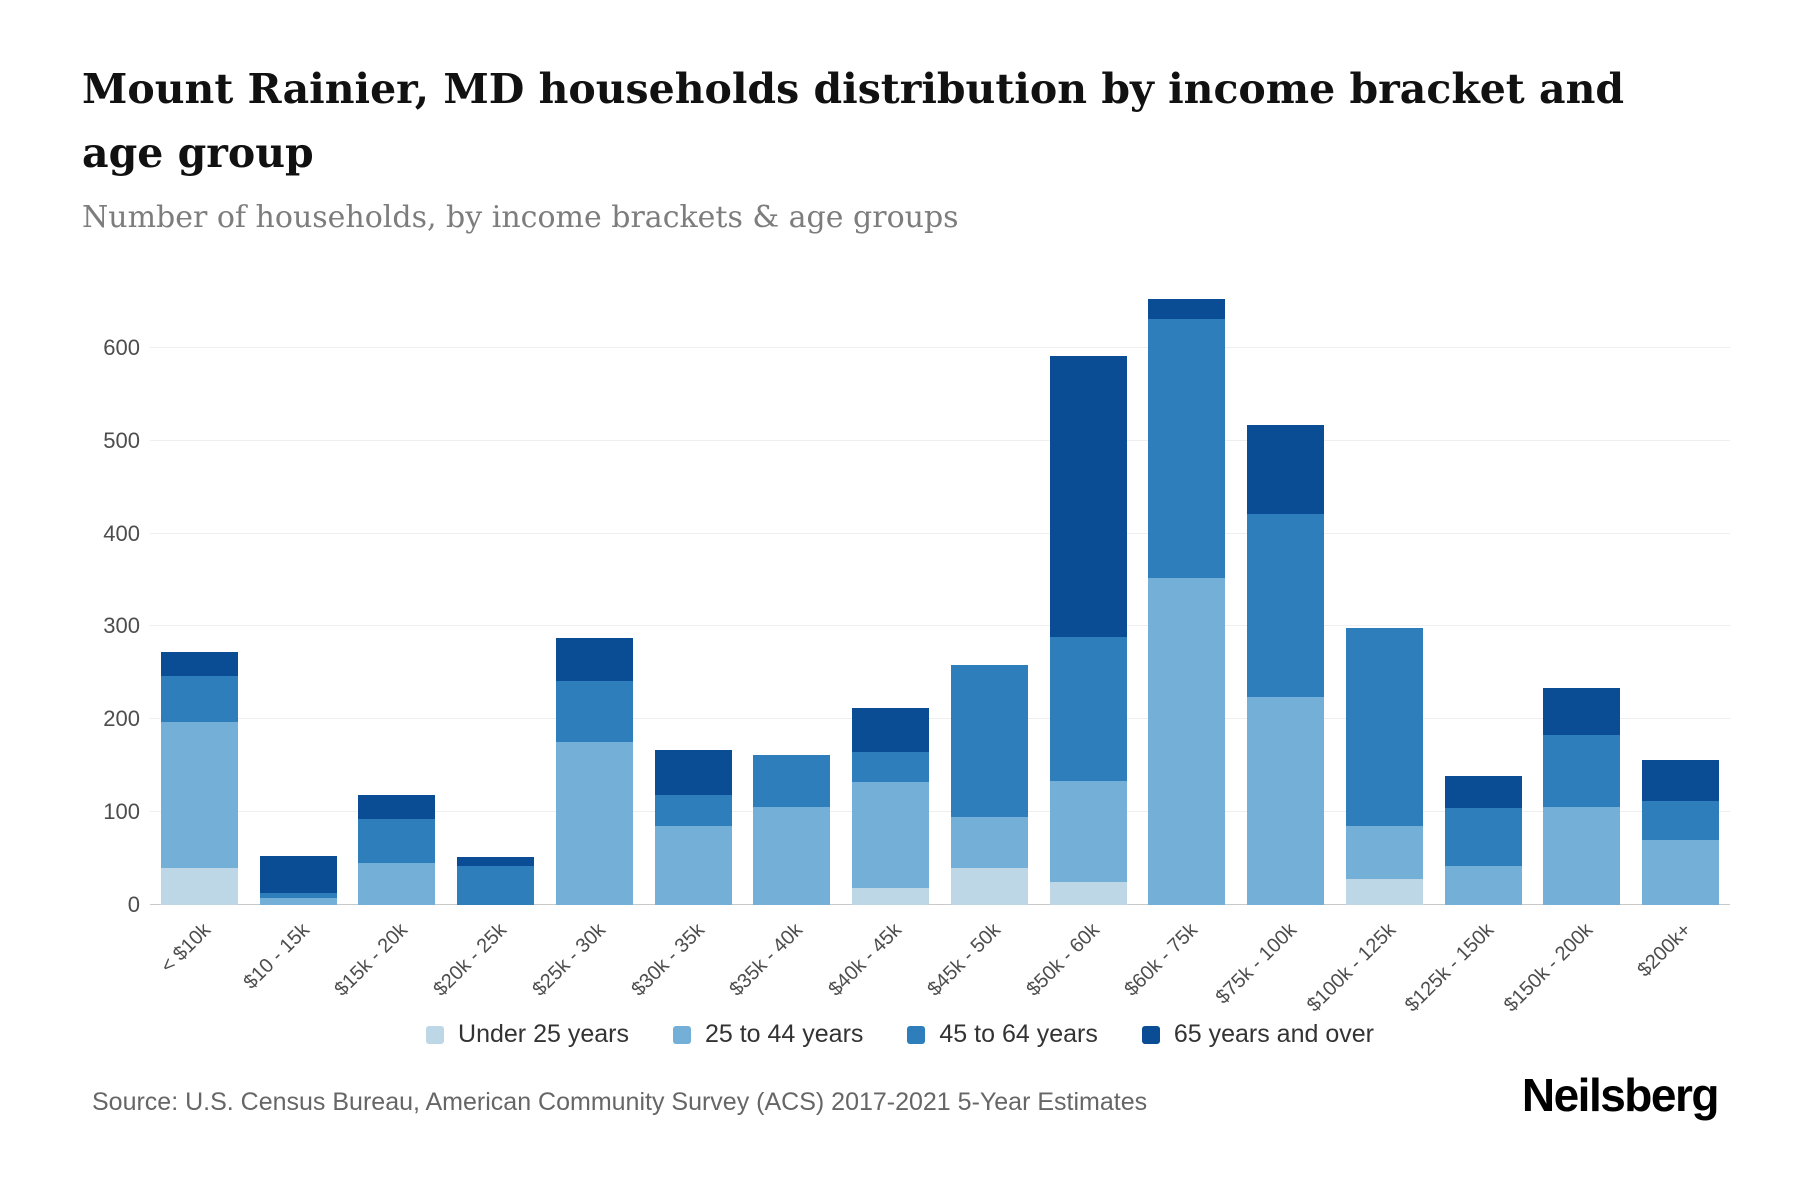 The image size is (1800, 1200). What do you see at coordinates (586, 960) in the screenshot?
I see `x-label-slot: $25k - 30k` at bounding box center [586, 960].